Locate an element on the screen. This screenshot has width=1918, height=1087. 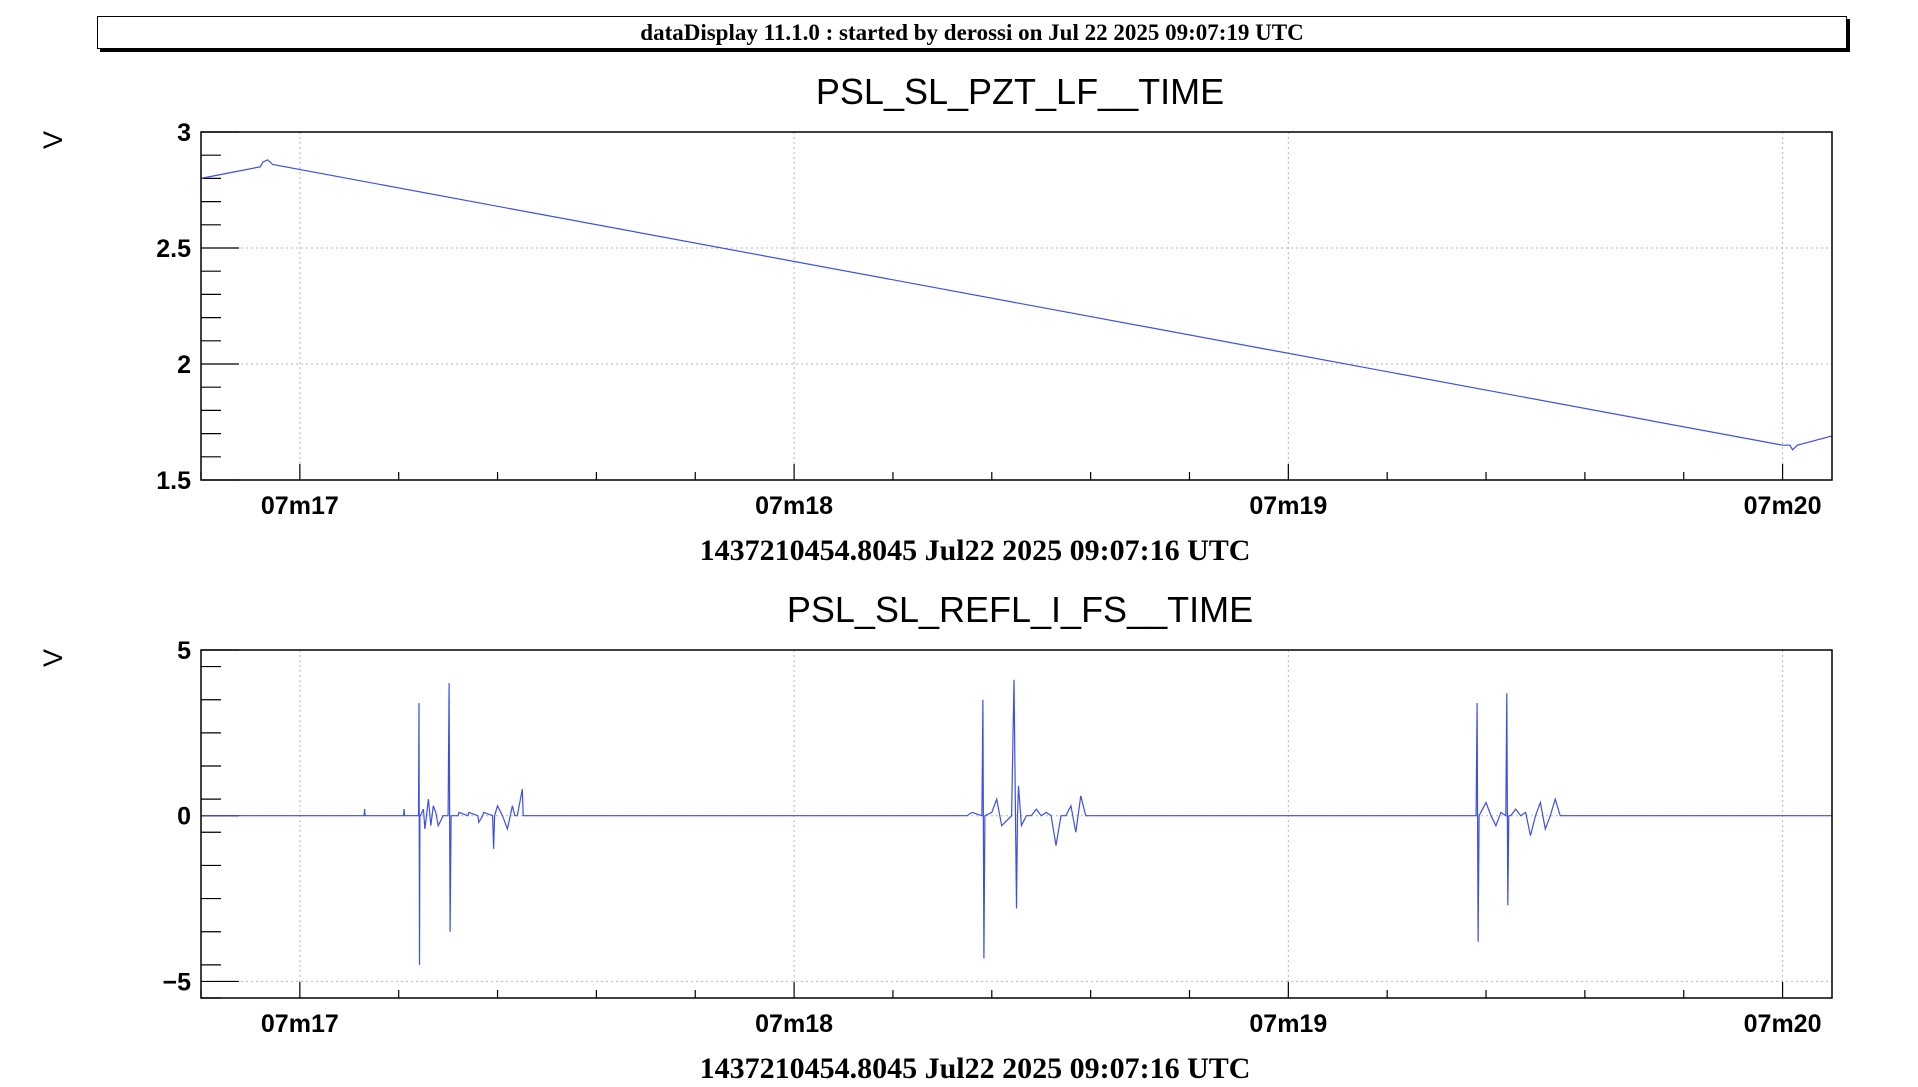
y-tick-label: 2.5 is located at coordinates (173, 249).